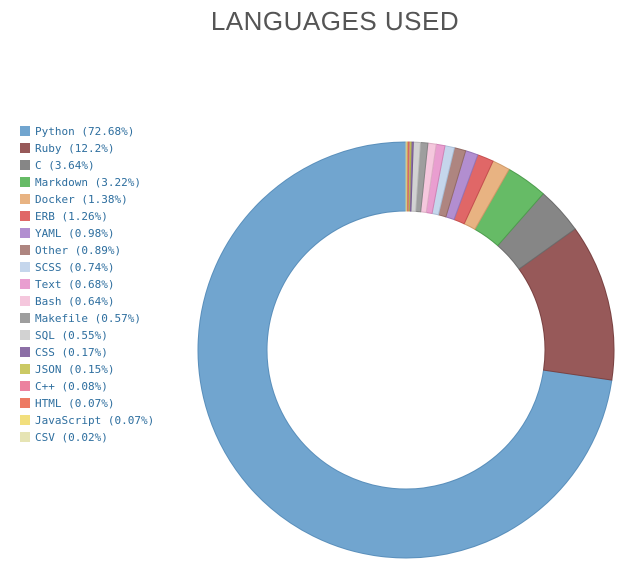 This screenshot has width=628, height=573. Describe the element at coordinates (71, 386) in the screenshot. I see `legend-label: C++ (0.08%)` at that location.